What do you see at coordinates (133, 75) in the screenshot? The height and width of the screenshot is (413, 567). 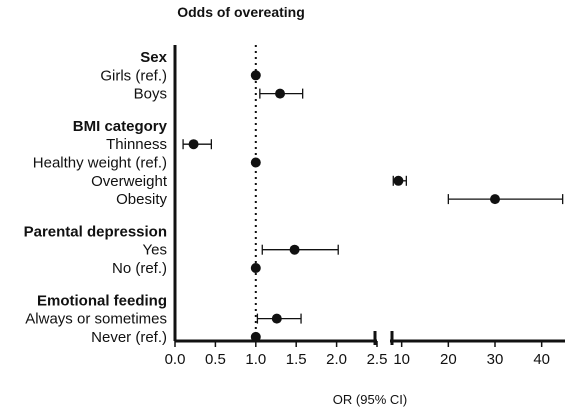 I see `row-label: Girls (ref.)` at bounding box center [133, 75].